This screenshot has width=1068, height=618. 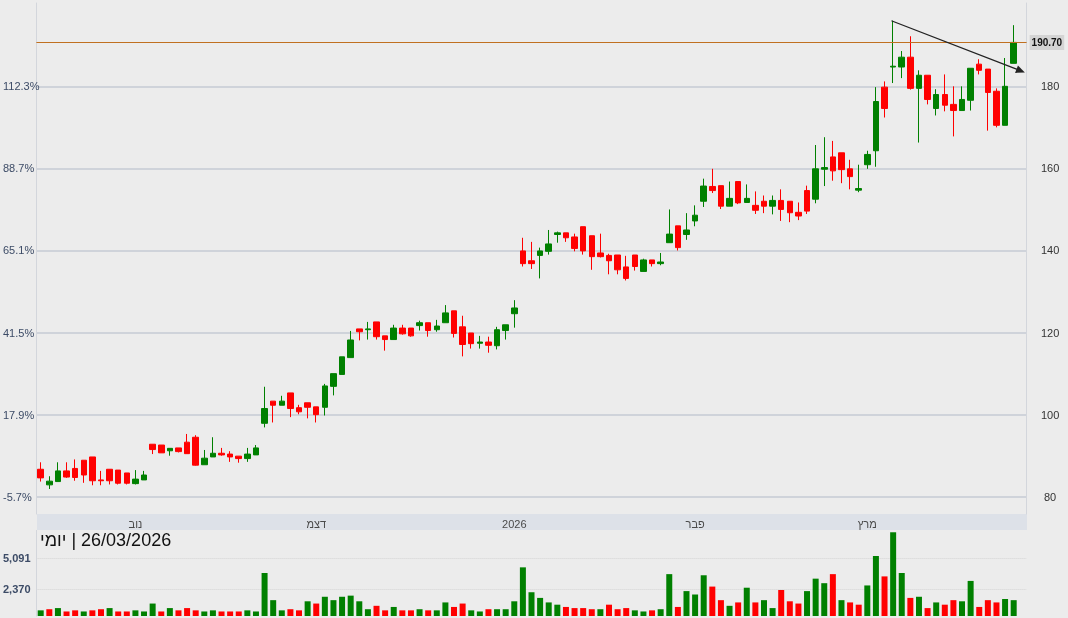 I want to click on y-tick-label: 180, so click(x=1050, y=86).